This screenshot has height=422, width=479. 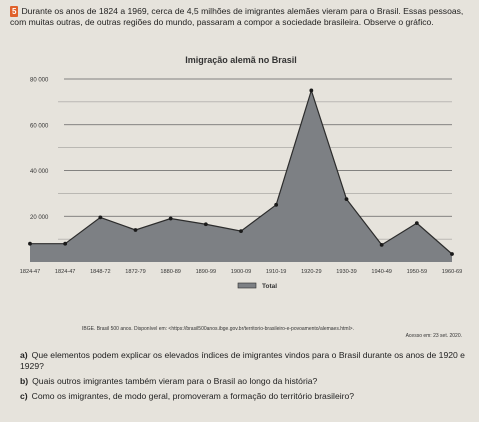 I want to click on y-tick-label: 60 000, so click(x=39, y=126).